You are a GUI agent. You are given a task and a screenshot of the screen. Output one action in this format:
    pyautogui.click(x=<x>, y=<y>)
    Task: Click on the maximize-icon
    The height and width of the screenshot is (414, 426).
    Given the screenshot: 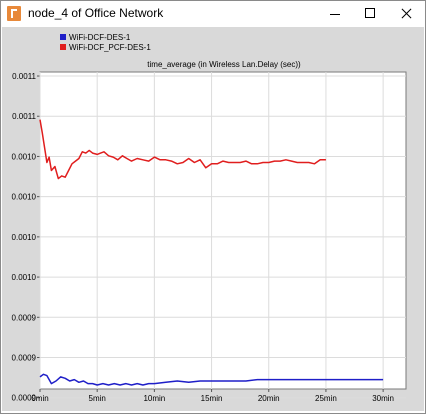 What is the action you would take?
    pyautogui.click(x=371, y=14)
    